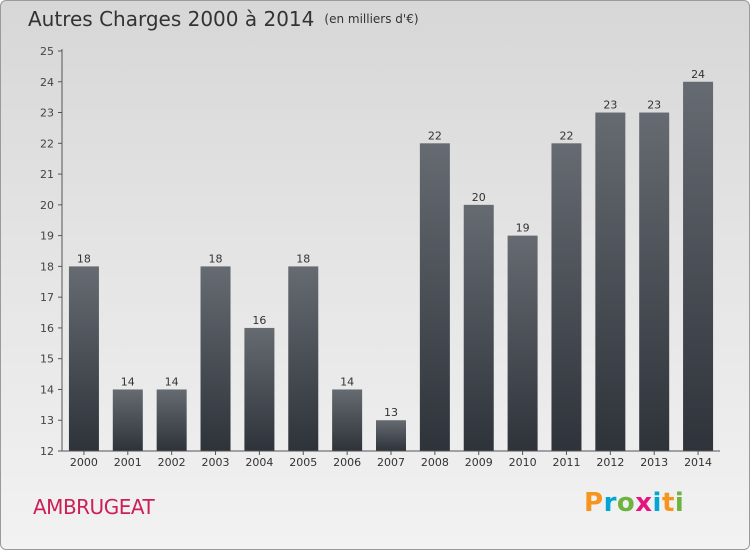  Describe the element at coordinates (644, 503) in the screenshot. I see `logo-letter: x` at that location.